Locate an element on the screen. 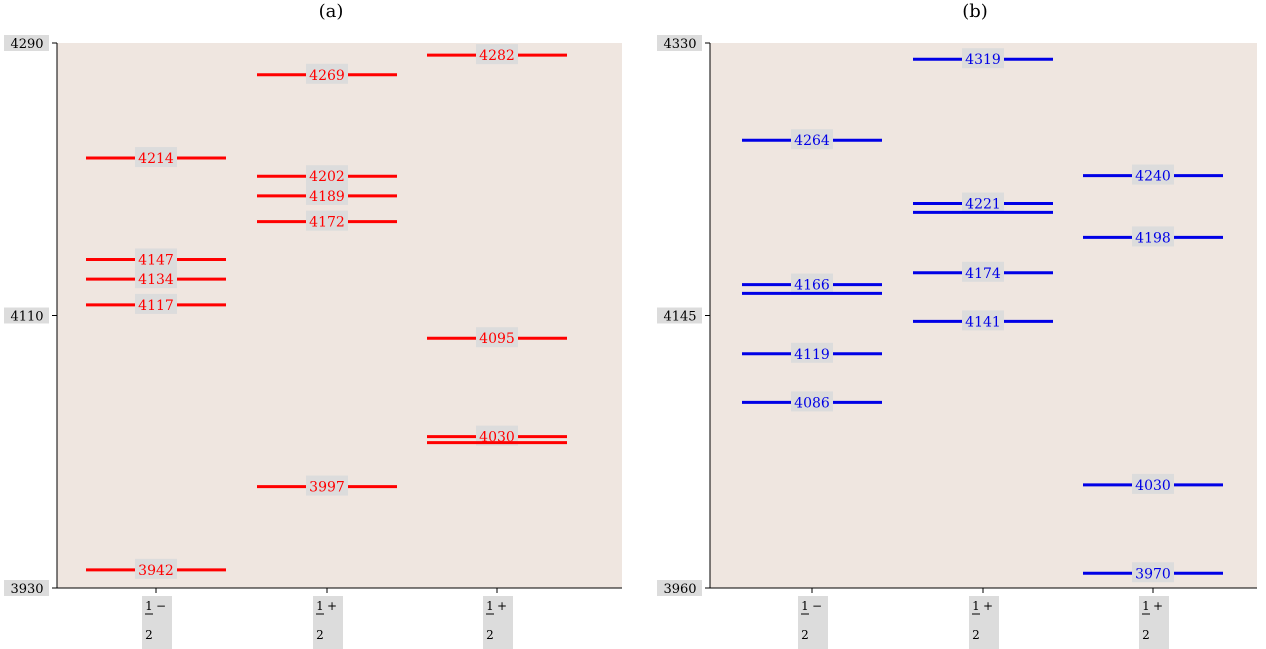 The height and width of the screenshot is (649, 1266). level-label: 4134 is located at coordinates (156, 280).